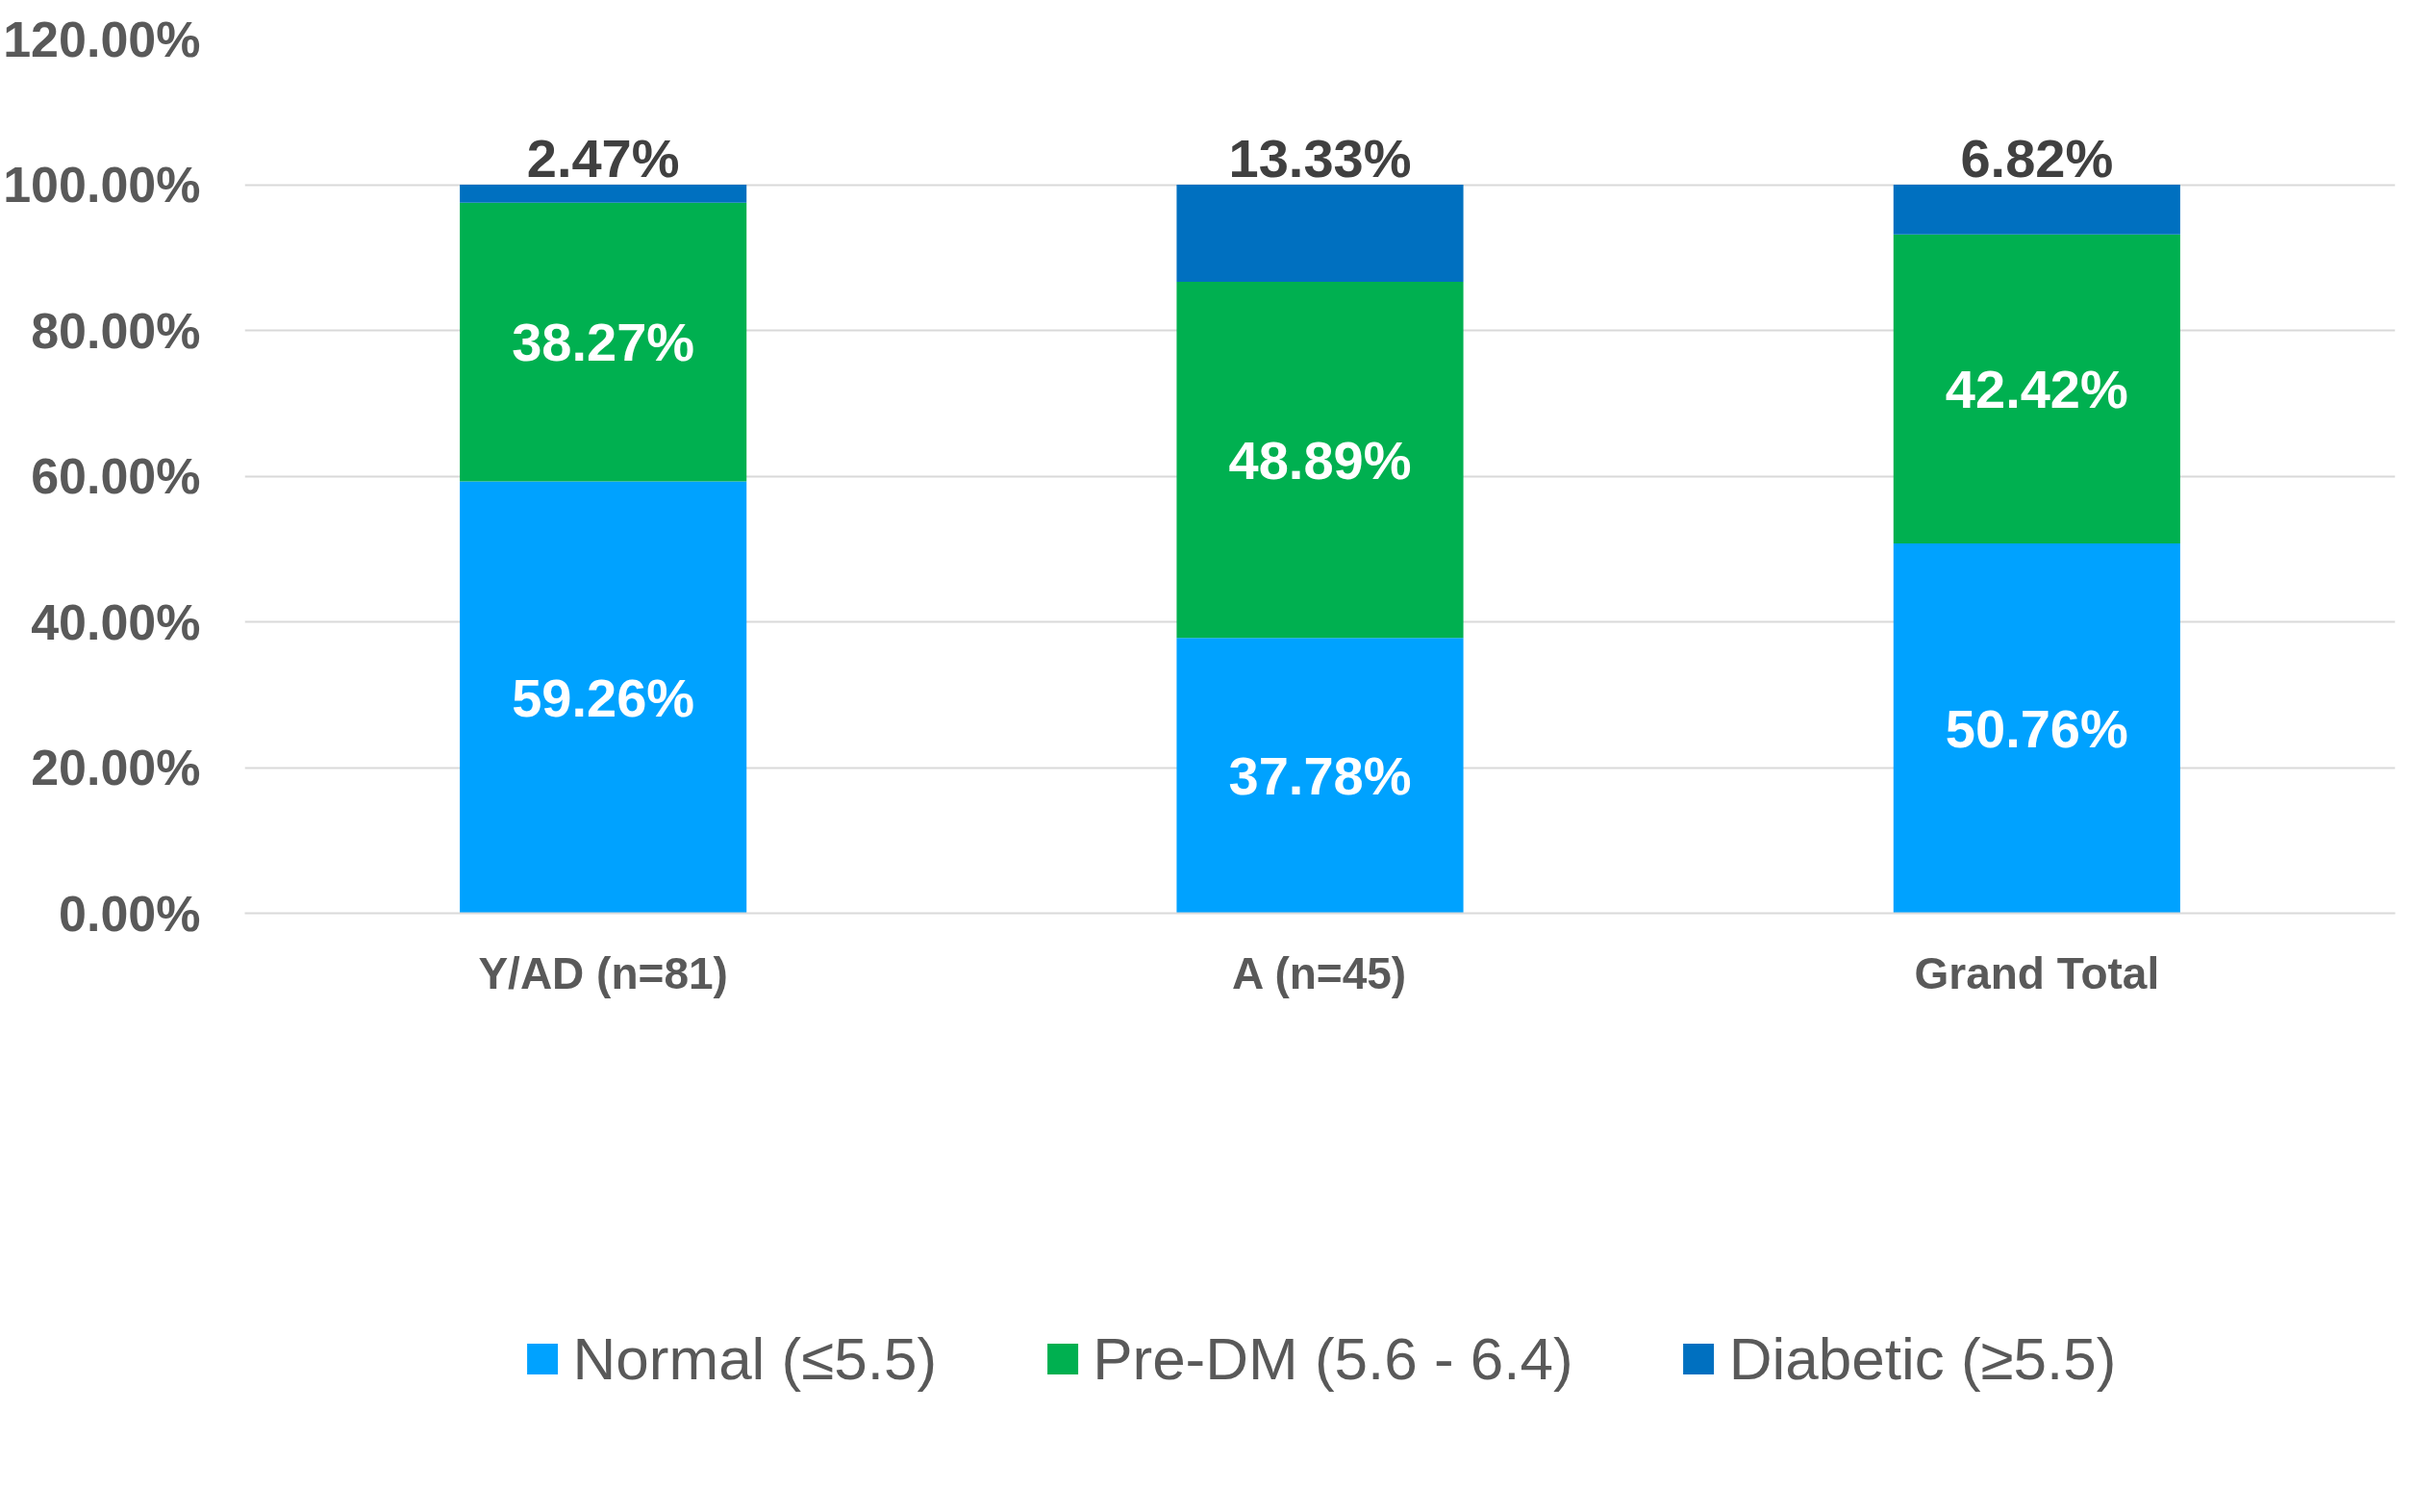  I want to click on data-label: 37.78%, so click(1320, 775).